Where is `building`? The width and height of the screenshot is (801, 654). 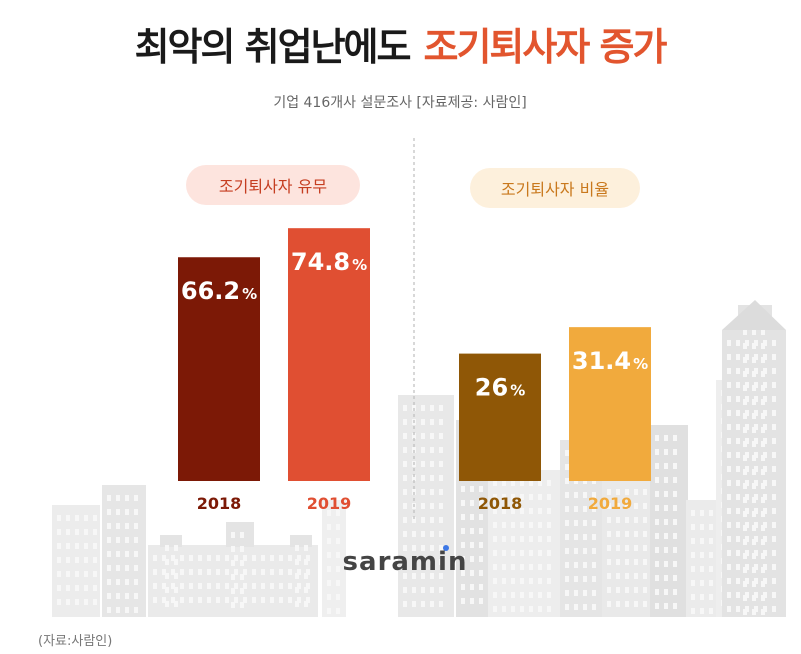 building is located at coordinates (301, 541).